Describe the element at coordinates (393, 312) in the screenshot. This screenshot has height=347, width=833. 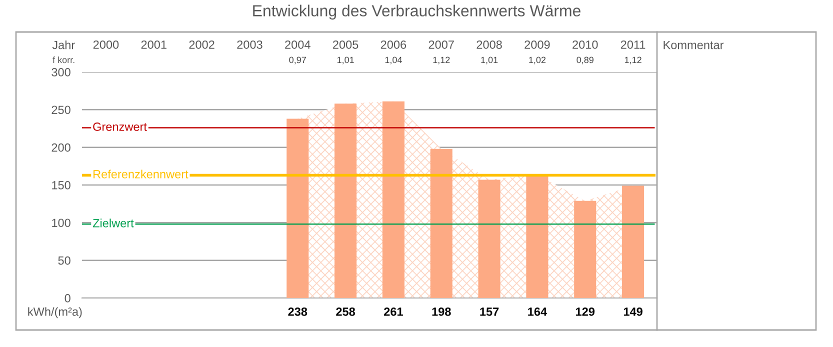
I see `data-label: 261` at that location.